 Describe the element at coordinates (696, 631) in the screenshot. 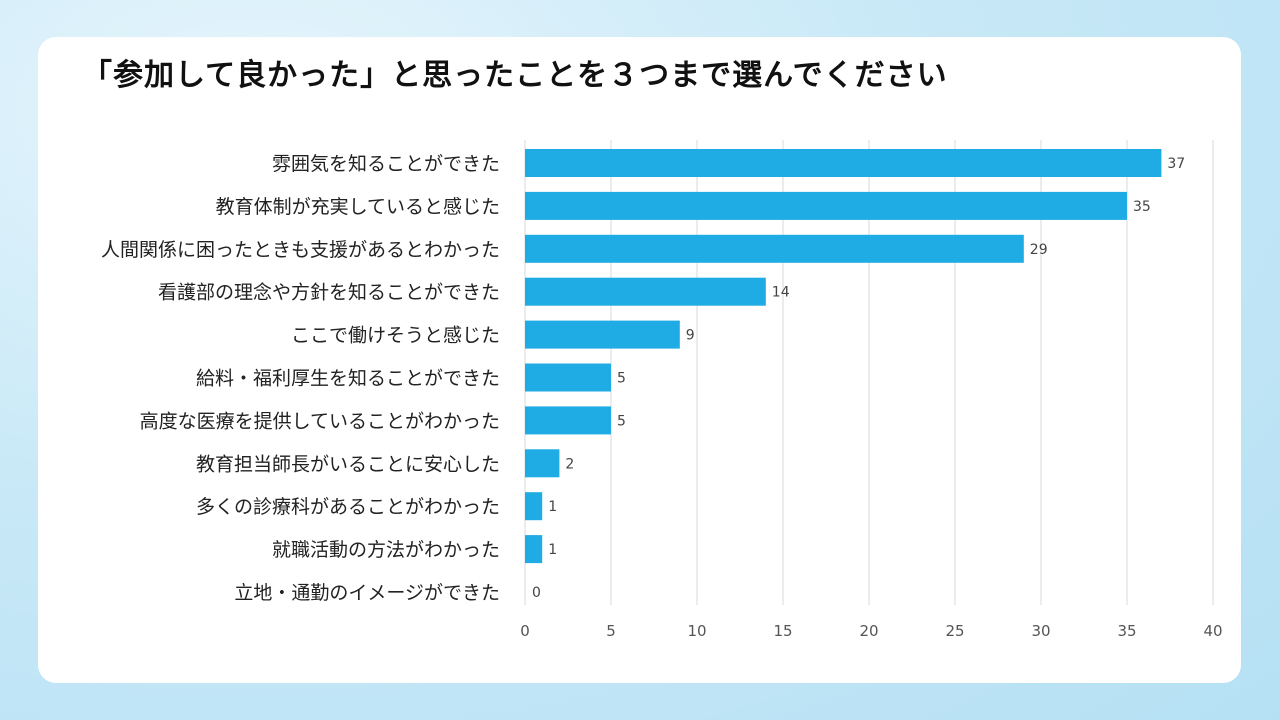

I see `x-tick-label: 10` at that location.